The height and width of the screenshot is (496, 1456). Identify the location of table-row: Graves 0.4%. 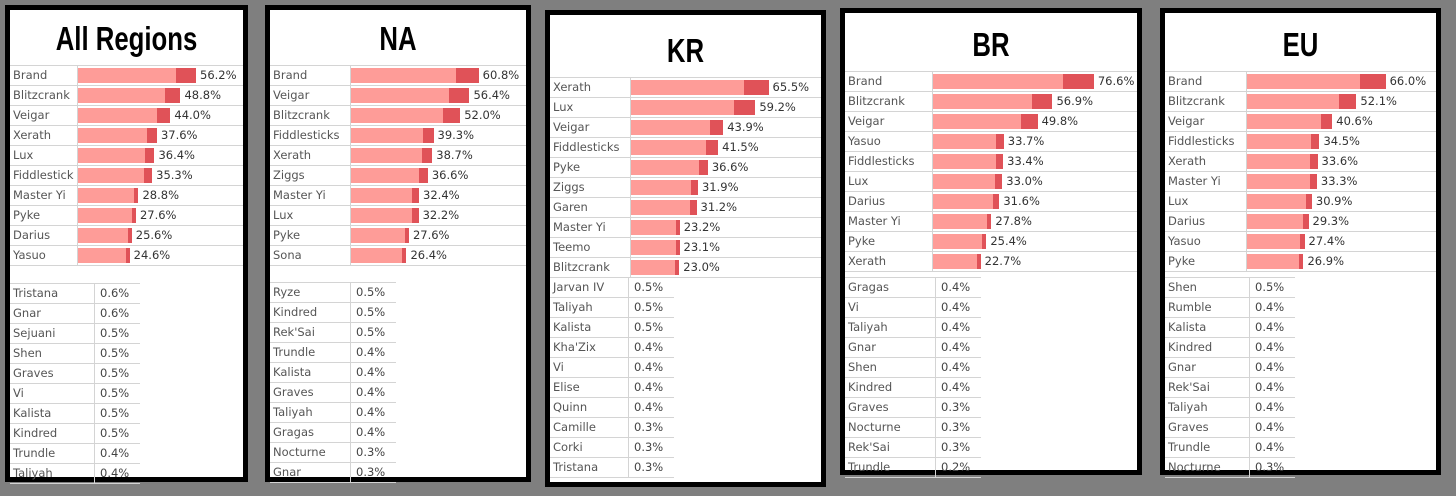
(333, 393).